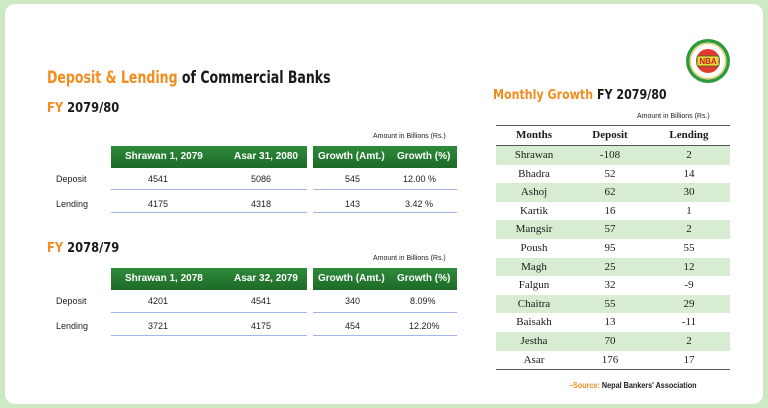 This screenshot has height=408, width=768. What do you see at coordinates (610, 173) in the screenshot?
I see `deposit-cell: 52` at bounding box center [610, 173].